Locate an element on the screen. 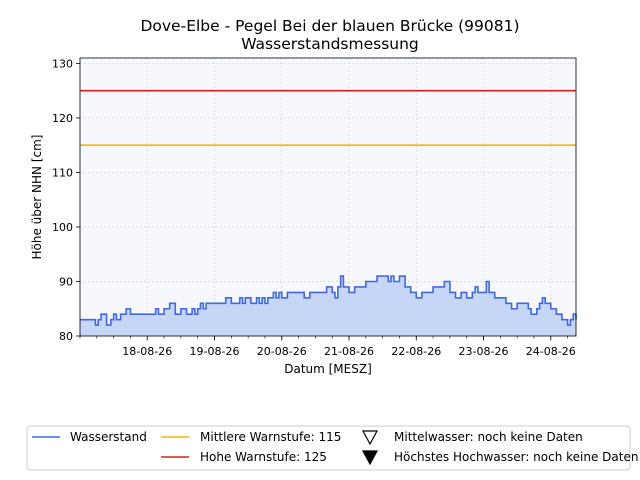  x-axis-label: Datum [MESZ] is located at coordinates (328, 369).